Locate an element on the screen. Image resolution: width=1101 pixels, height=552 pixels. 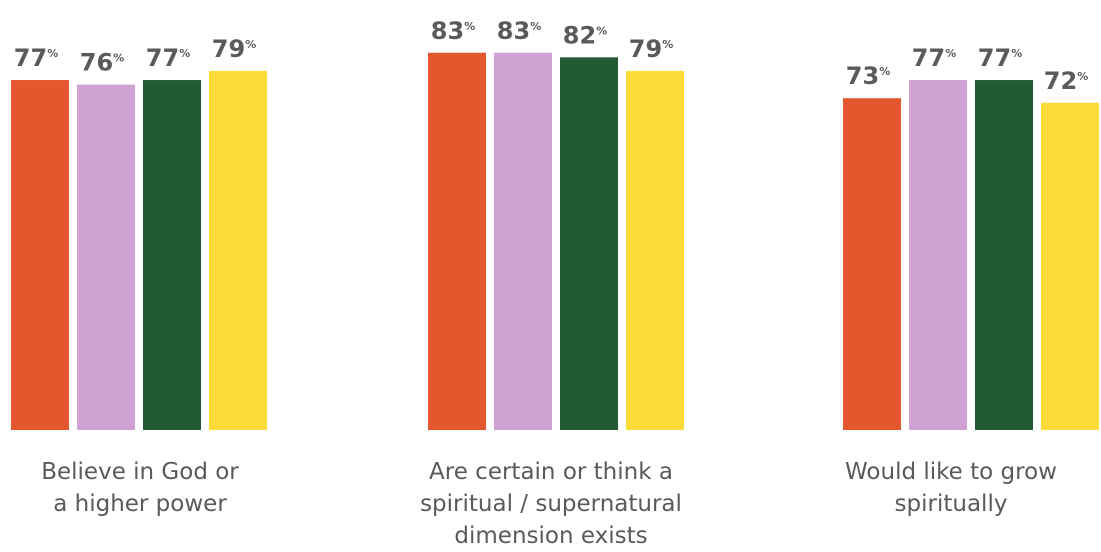
category-label-0-line-0: Believe in God or is located at coordinates (140, 472).